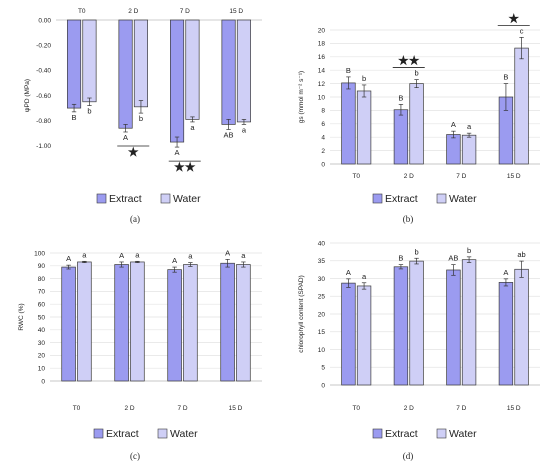 The image size is (550, 464). I want to click on charta-legend-label-water: Water, so click(187, 199).